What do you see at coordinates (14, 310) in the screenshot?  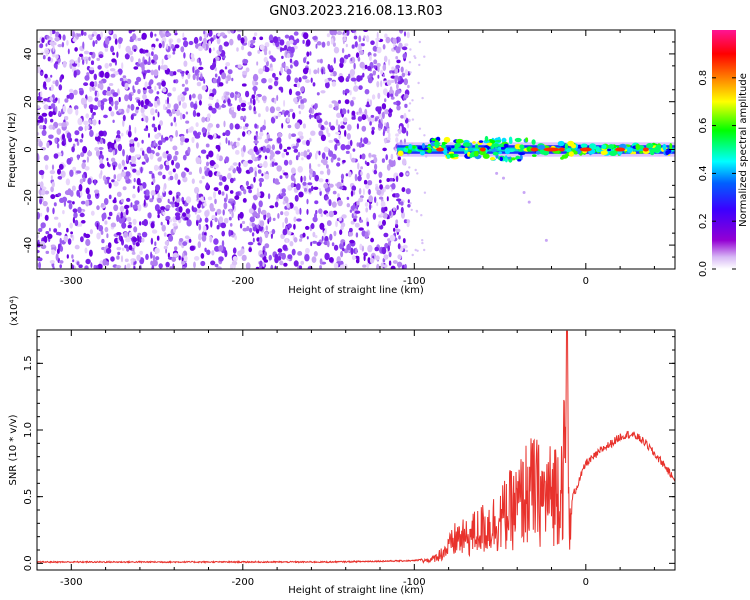 I see `snr-multiplier: (x10⁴)` at bounding box center [14, 310].